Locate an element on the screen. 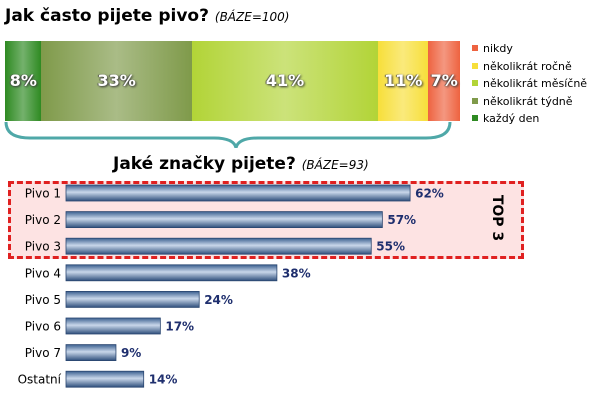 Image resolution: width=600 pixels, height=404 pixels. stack-segment-label: 8% is located at coordinates (23, 80).